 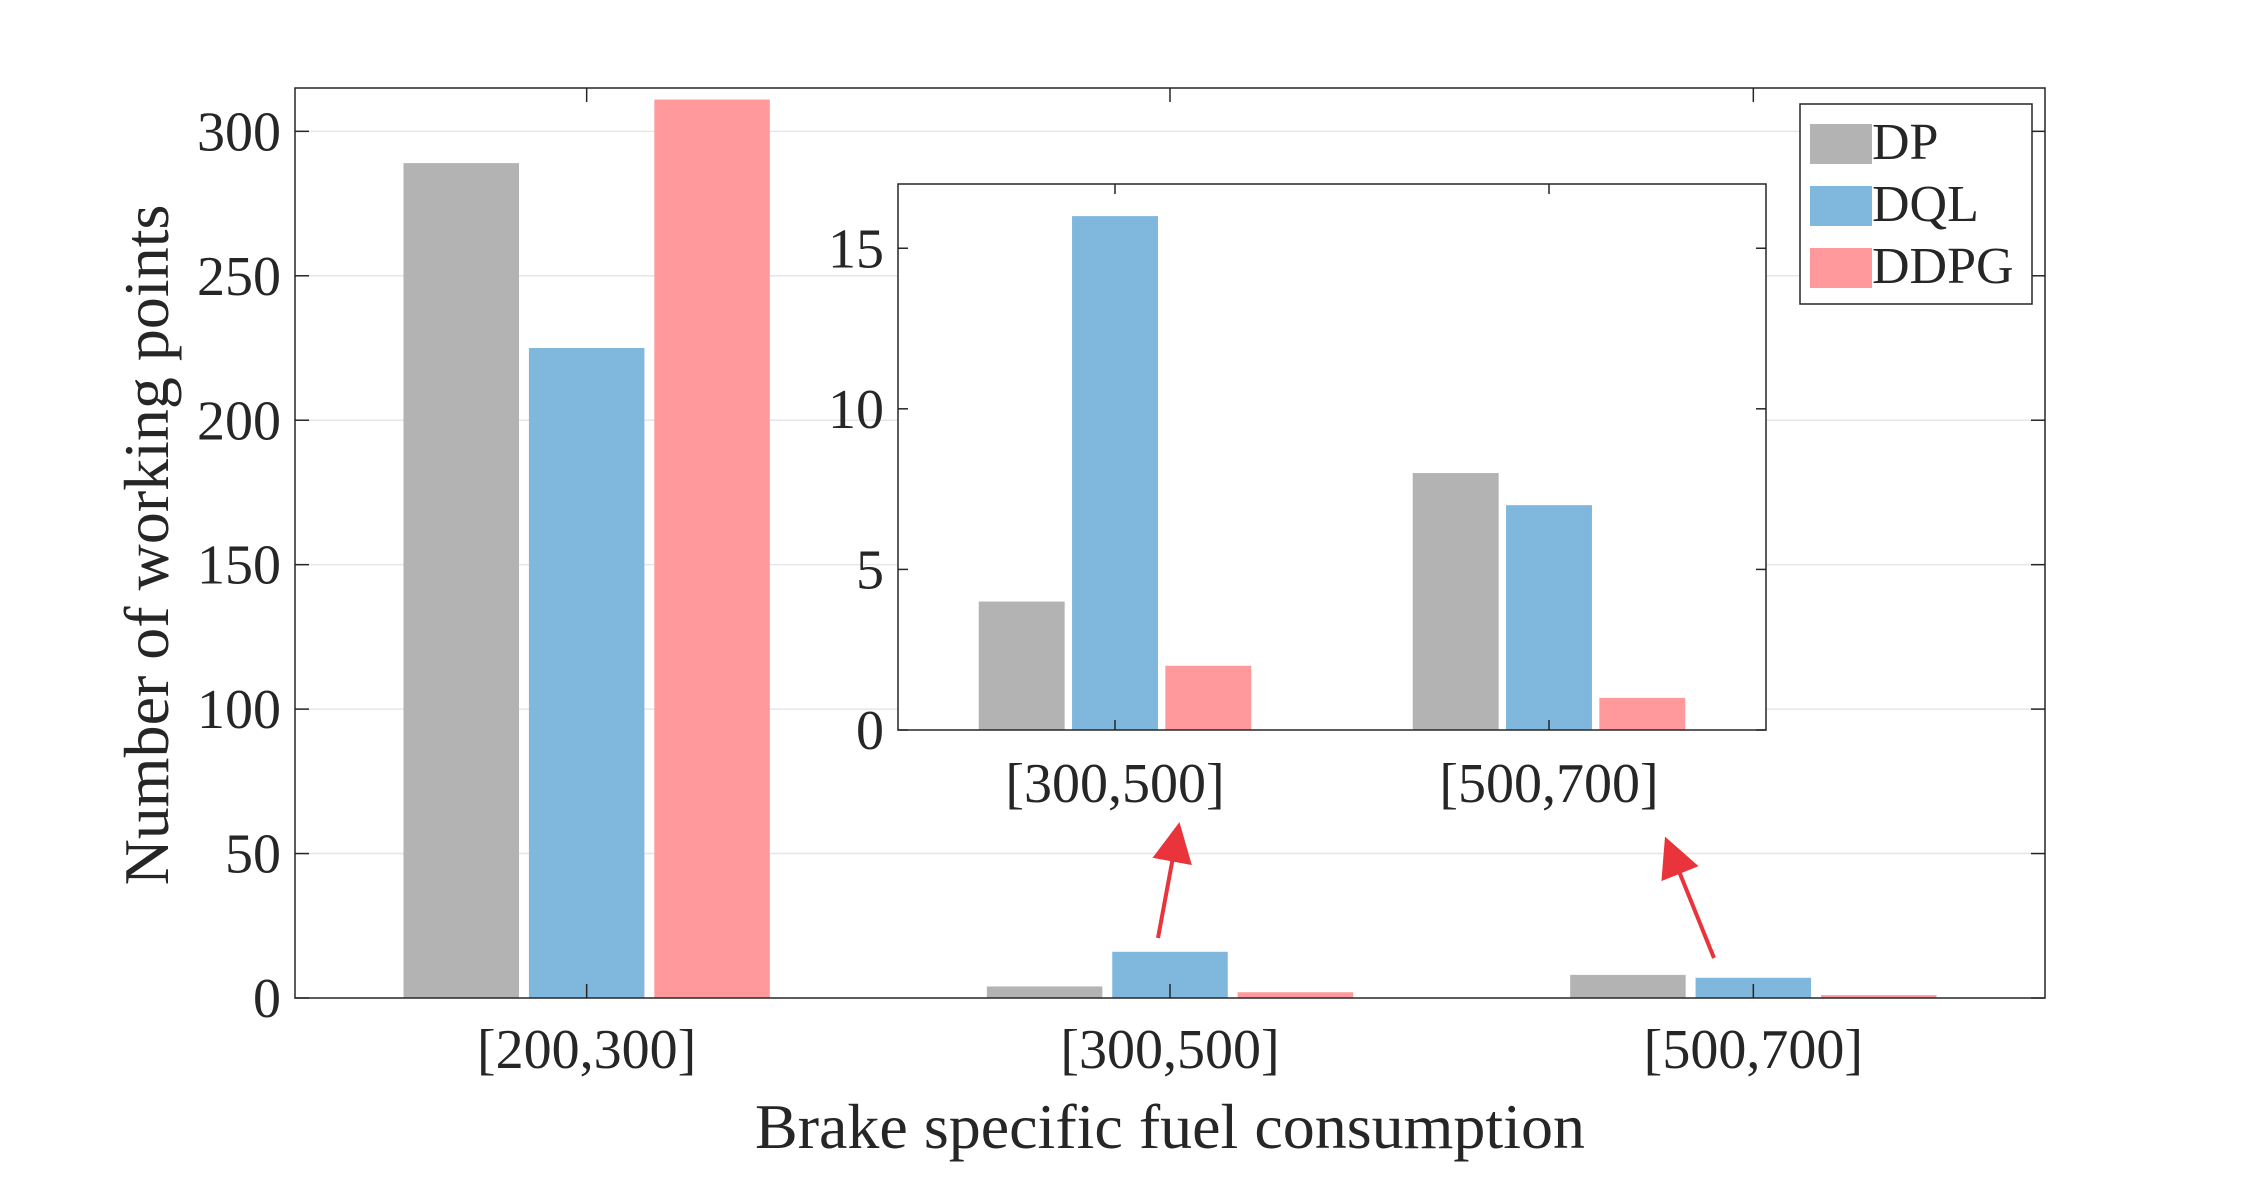 I want to click on legend-swatch-dql, so click(x=1841, y=206).